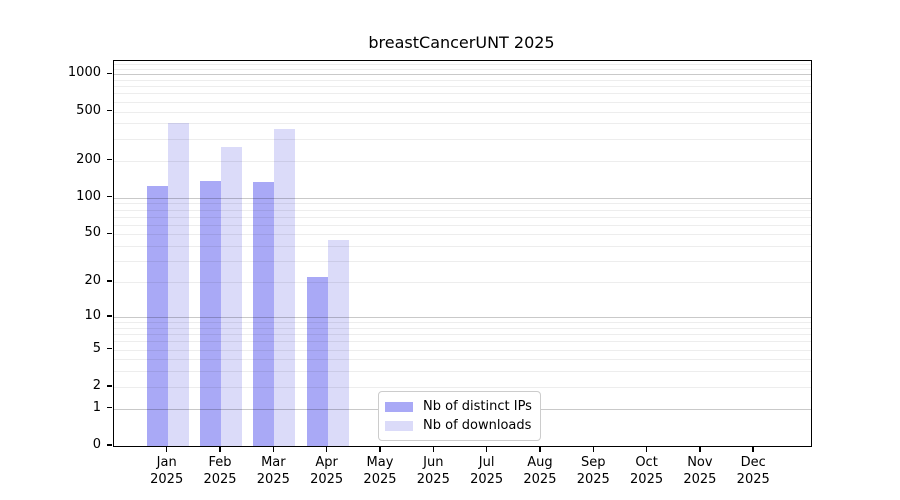  What do you see at coordinates (92, 281) in the screenshot?
I see `y-axis-label: 20` at bounding box center [92, 281].